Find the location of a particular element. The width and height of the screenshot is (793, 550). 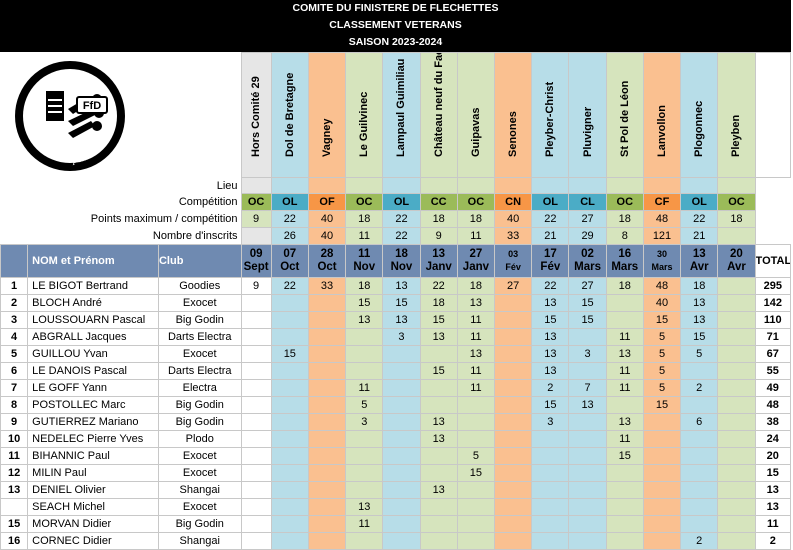

venue-header: St Pol de Léon is located at coordinates (624, 115).